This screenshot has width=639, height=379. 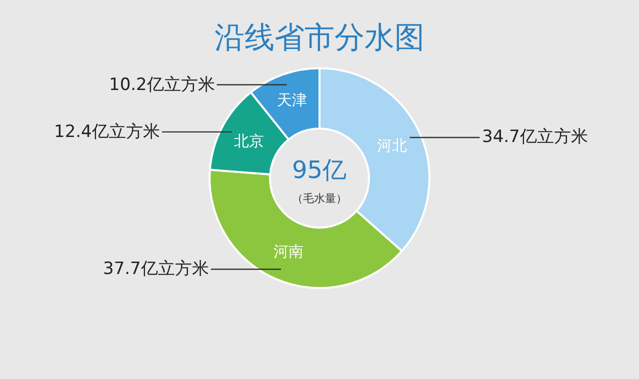 What do you see at coordinates (319, 170) in the screenshot?
I see `text: 95亿` at bounding box center [319, 170].